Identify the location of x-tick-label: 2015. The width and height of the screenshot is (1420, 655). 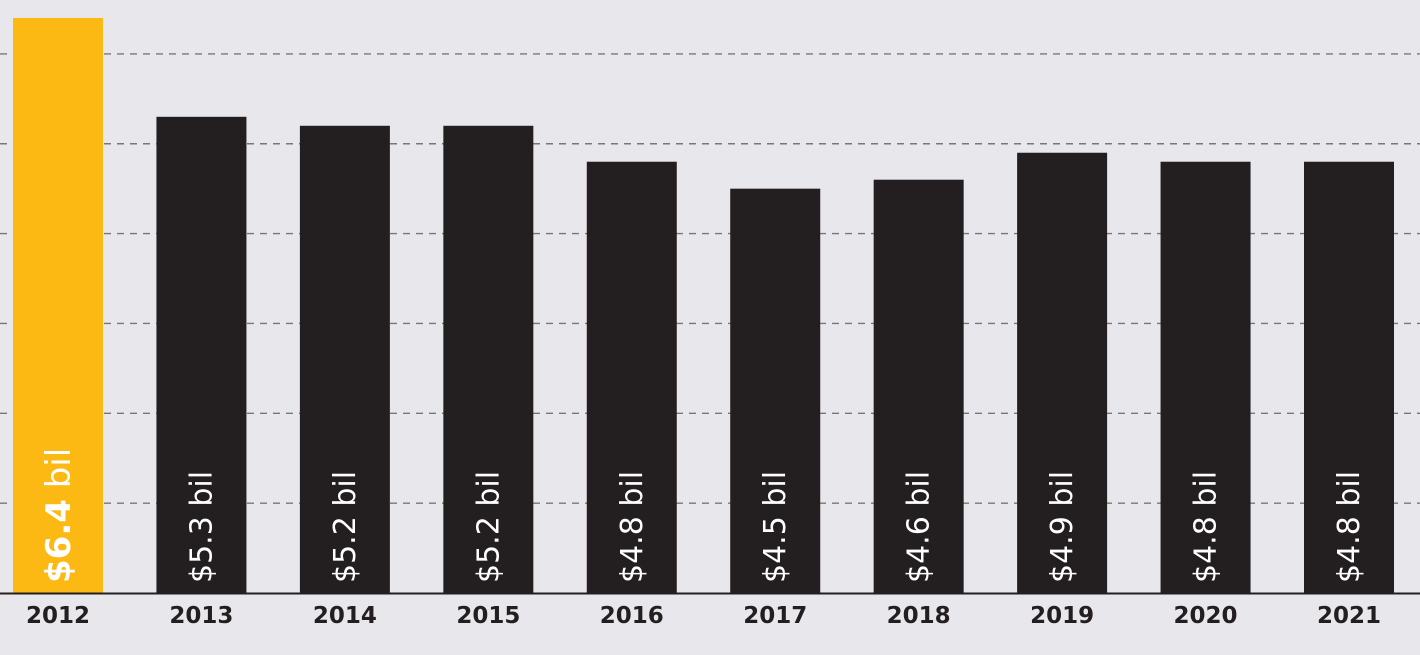
(488, 616).